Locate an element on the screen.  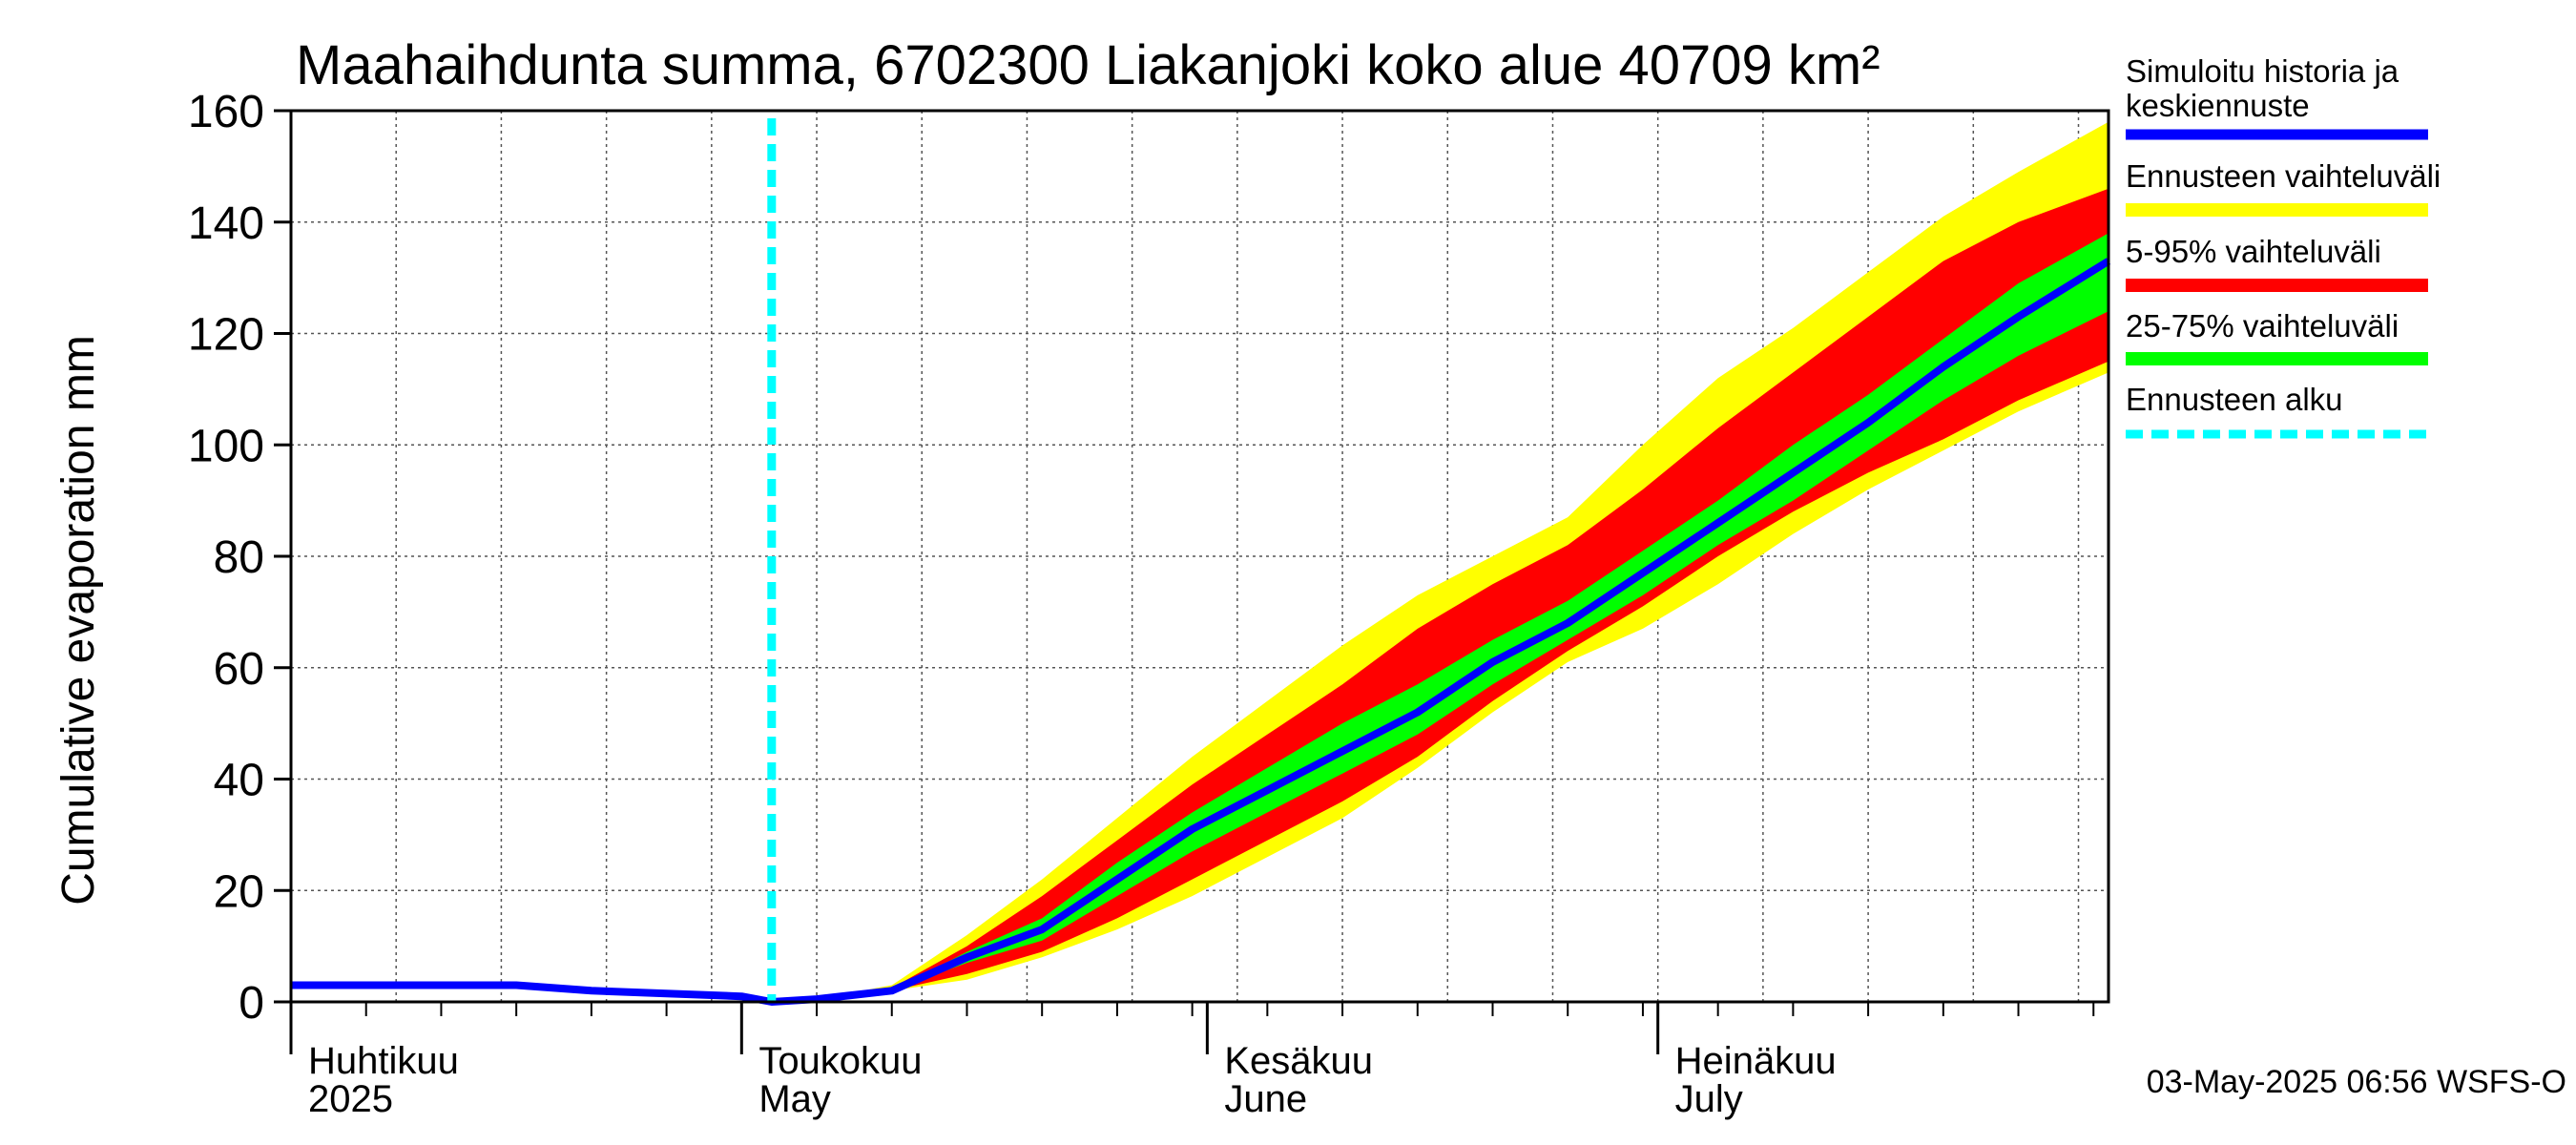
y-tick-label: 60 is located at coordinates (239, 669).